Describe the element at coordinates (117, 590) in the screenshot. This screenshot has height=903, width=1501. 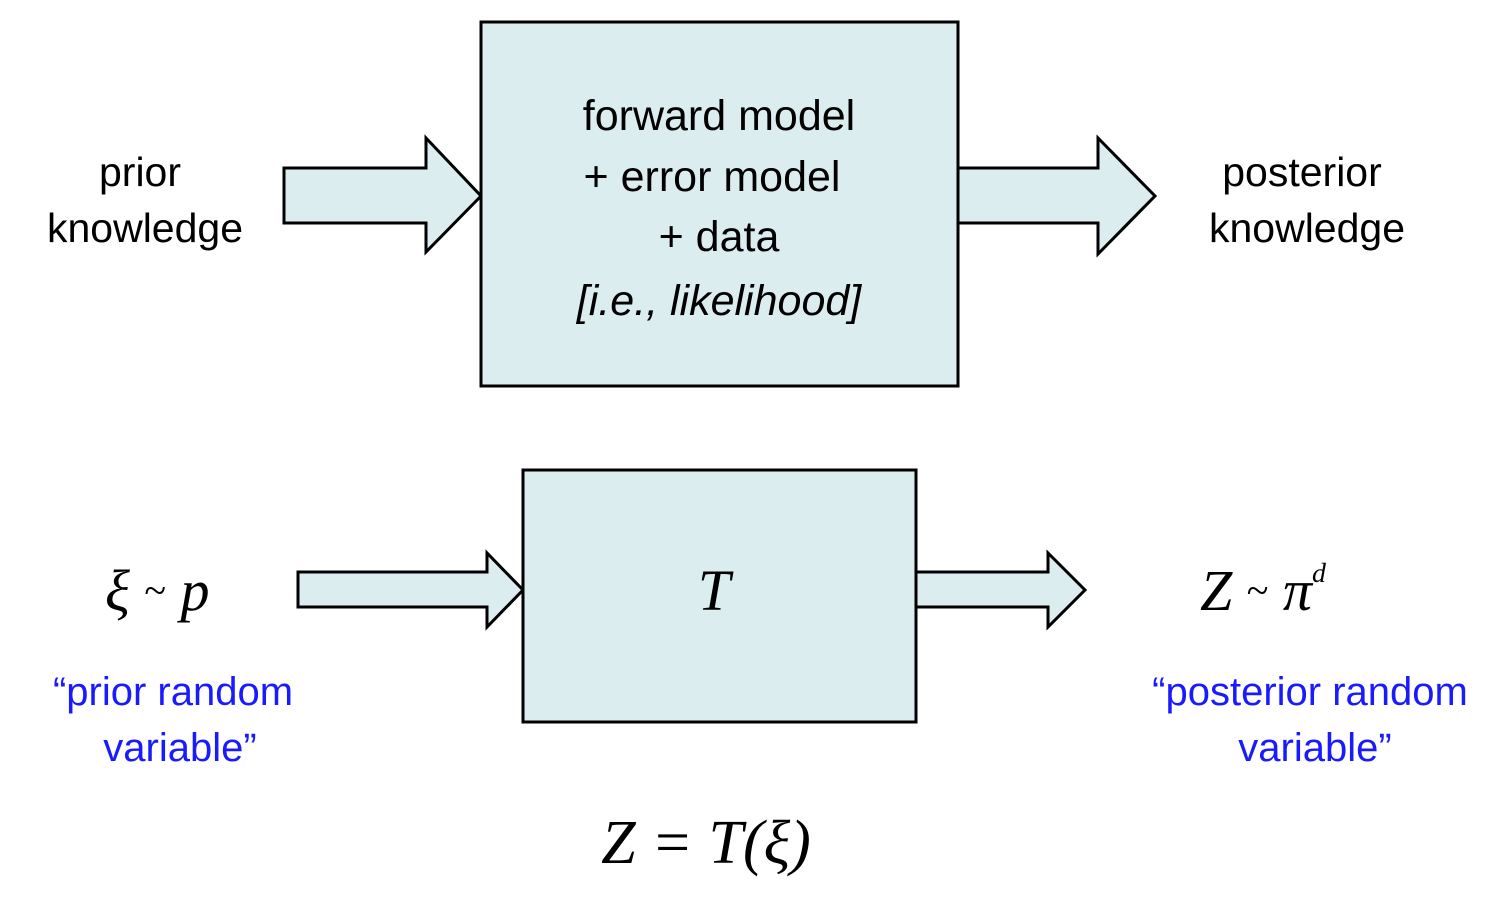
I see `prior-variable-symbol: ξ` at that location.